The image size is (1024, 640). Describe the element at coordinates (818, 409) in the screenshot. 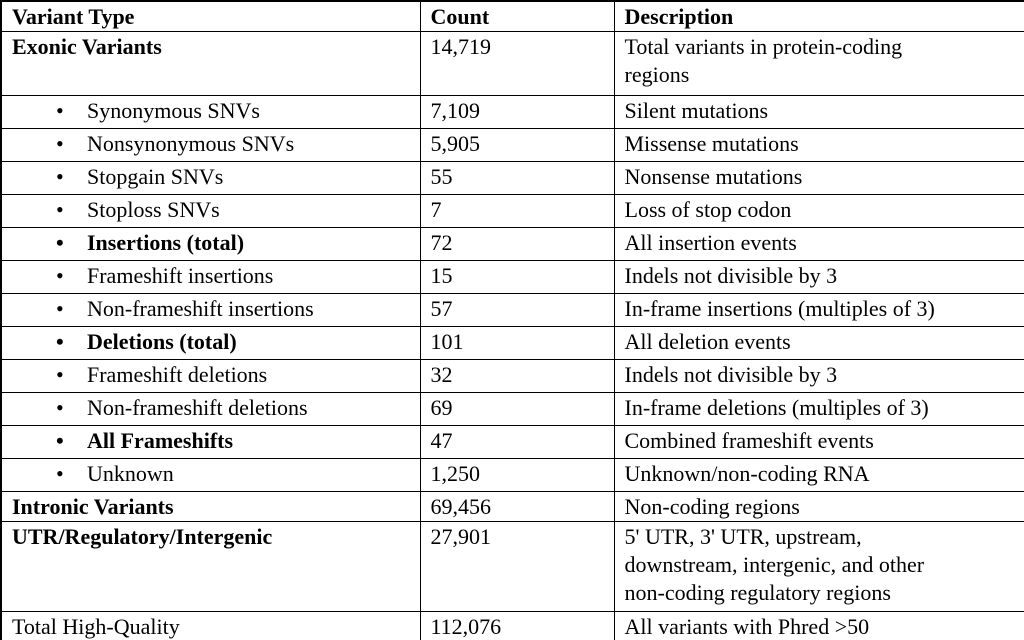

I see `variant-description-cell: In-frame deletions (multiples of 3)` at that location.